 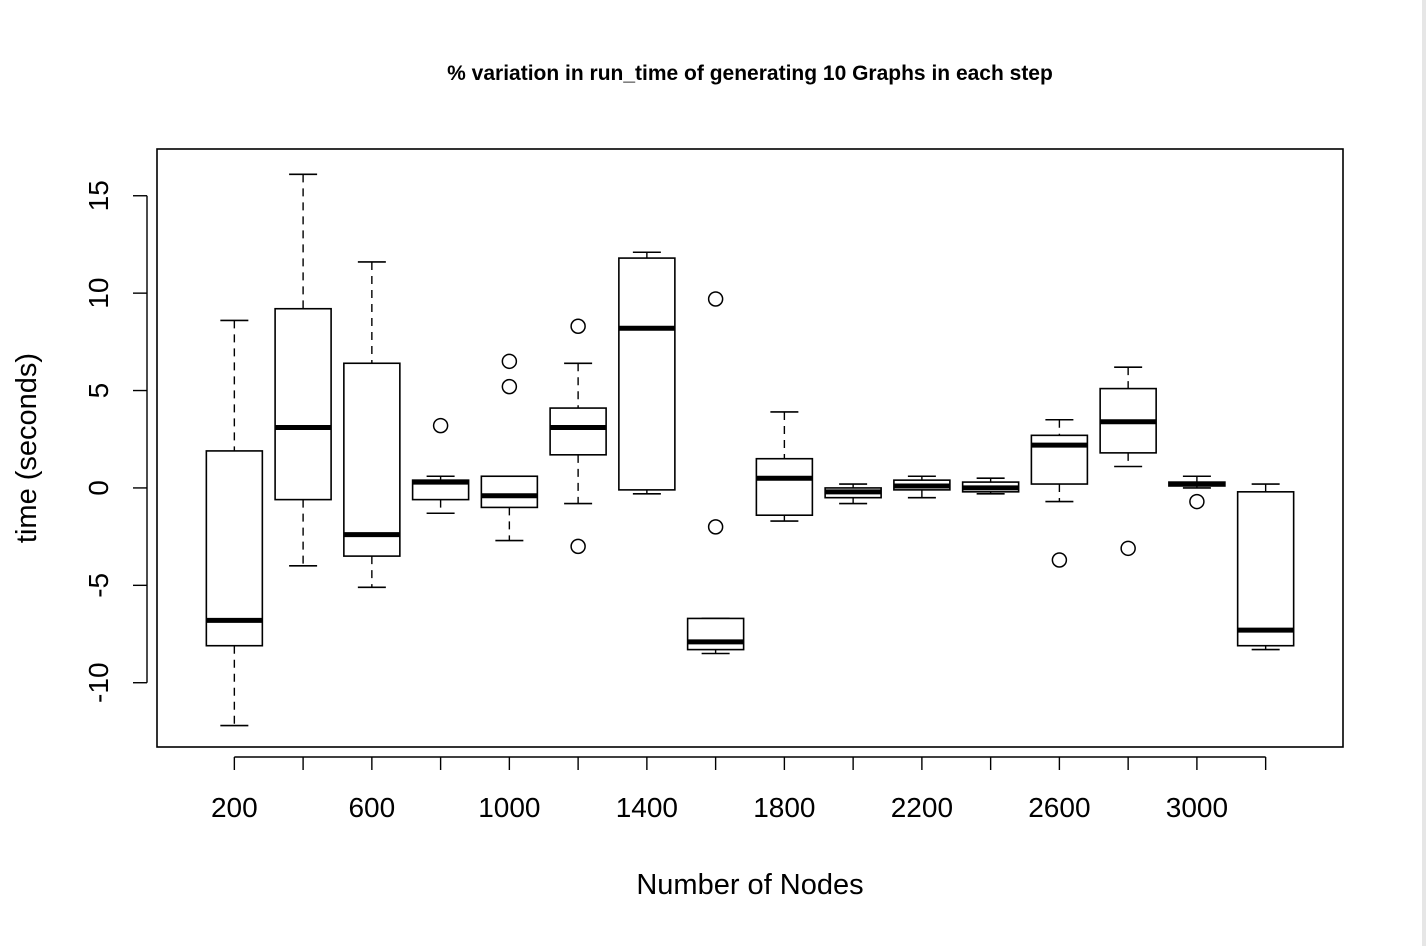 I want to click on x-tick-label: 3000, so click(x=1197, y=807).